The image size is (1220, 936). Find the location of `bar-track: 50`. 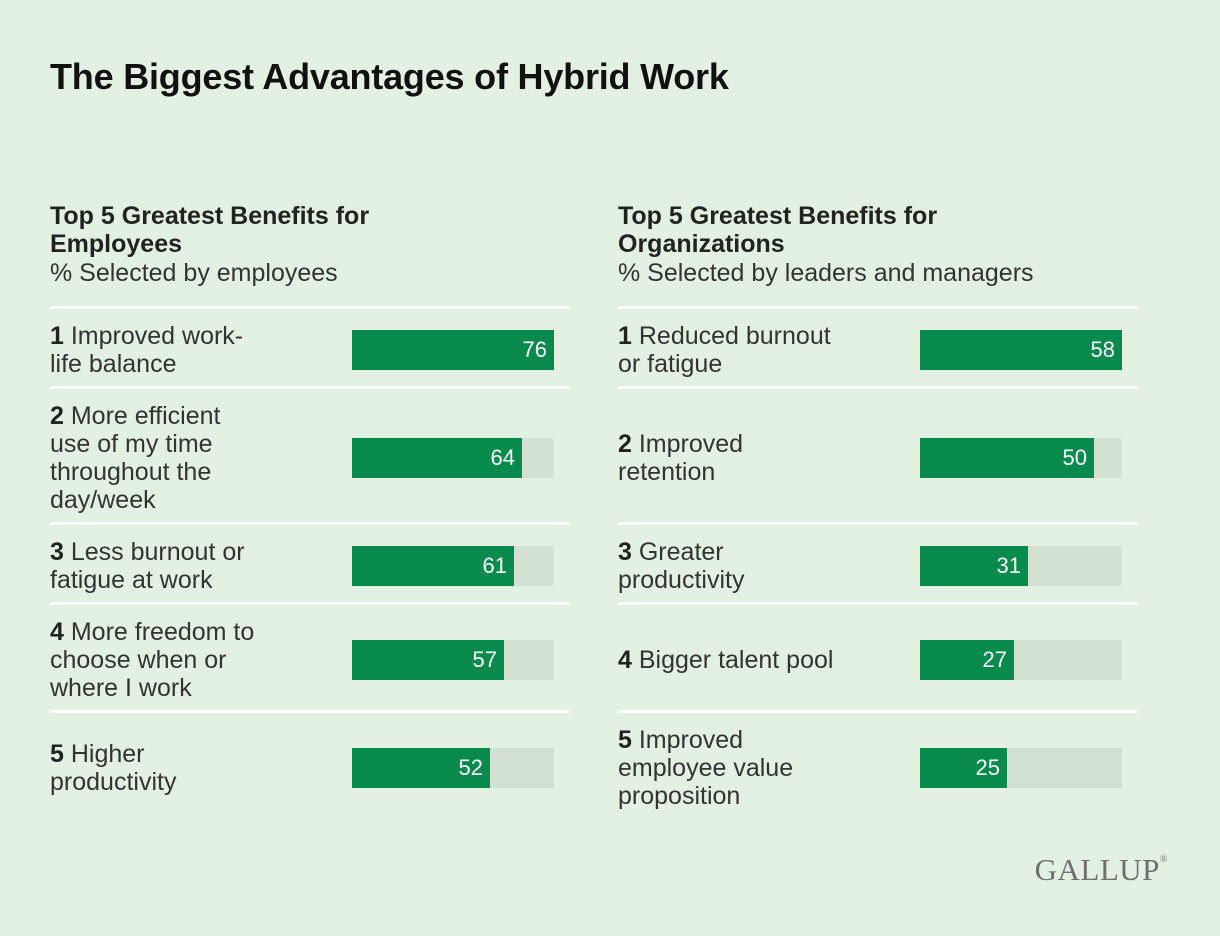

bar-track: 50 is located at coordinates (1021, 458).